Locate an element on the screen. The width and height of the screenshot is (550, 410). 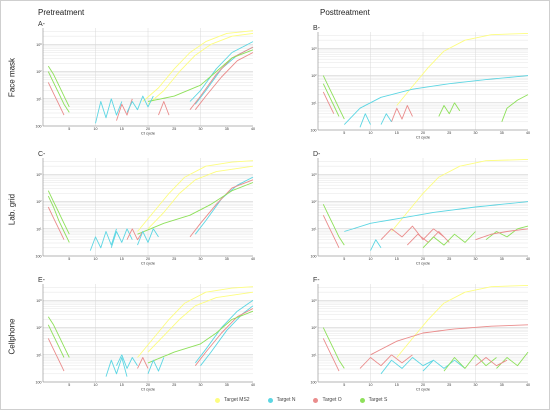
panel-label-a: A- is located at coordinates (41, 24).